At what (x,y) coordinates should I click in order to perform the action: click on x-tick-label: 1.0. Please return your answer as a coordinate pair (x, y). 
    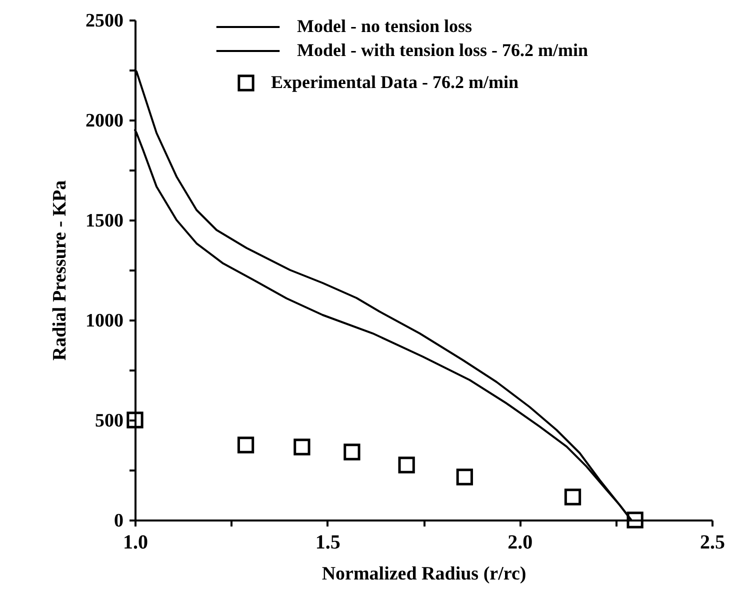
    Looking at the image, I should click on (135, 543).